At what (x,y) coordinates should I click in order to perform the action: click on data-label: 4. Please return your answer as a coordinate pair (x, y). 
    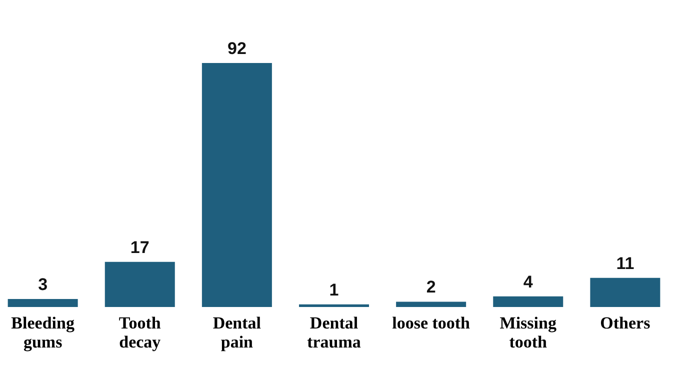
    Looking at the image, I should click on (528, 282).